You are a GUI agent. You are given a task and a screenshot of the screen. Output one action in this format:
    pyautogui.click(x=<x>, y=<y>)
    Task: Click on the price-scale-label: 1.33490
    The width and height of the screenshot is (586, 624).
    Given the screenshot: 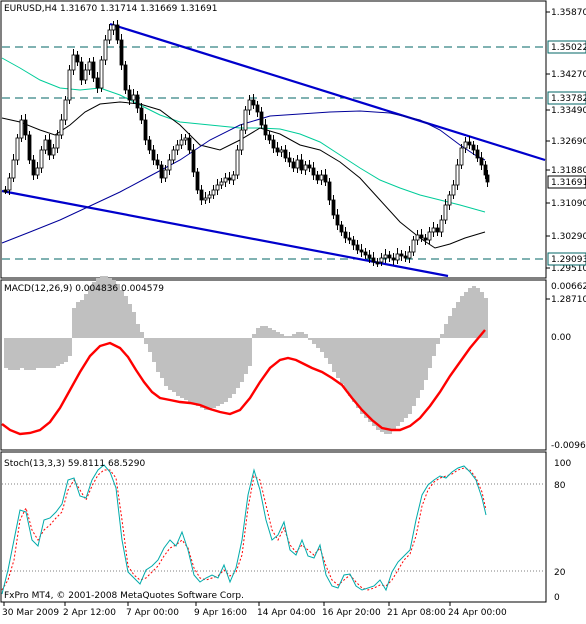 What is the action you would take?
    pyautogui.click(x=568, y=111)
    